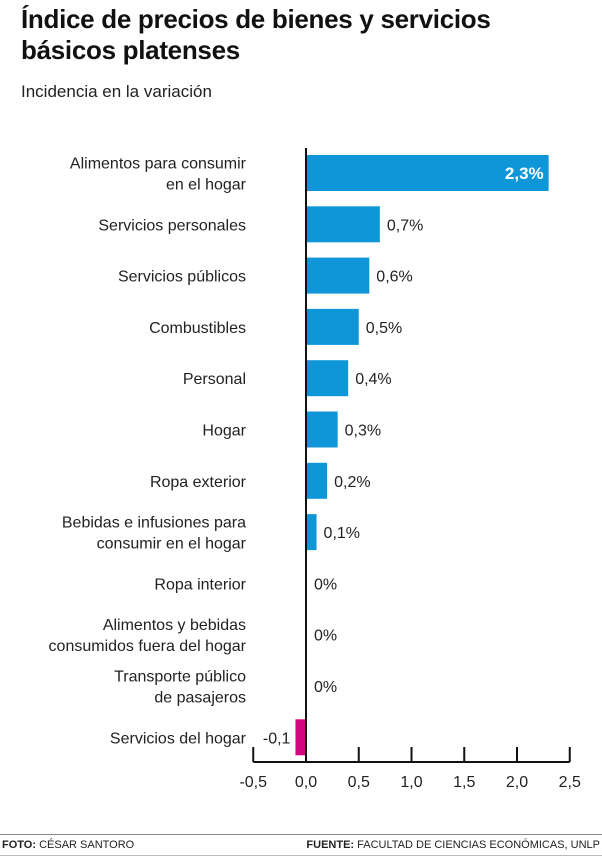 The height and width of the screenshot is (856, 602). Describe the element at coordinates (373, 379) in the screenshot. I see `data-label: 0,4%` at that location.